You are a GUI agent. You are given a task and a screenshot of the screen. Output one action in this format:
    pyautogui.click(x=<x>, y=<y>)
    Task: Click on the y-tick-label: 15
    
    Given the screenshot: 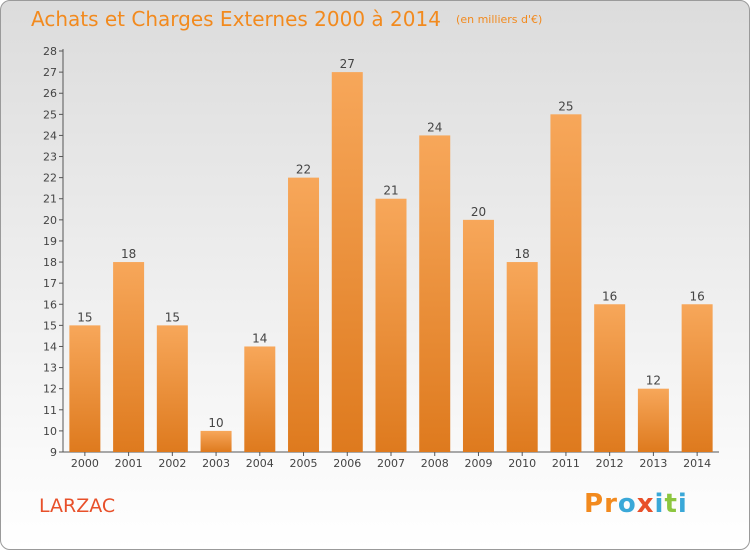 What is the action you would take?
    pyautogui.click(x=50, y=325)
    